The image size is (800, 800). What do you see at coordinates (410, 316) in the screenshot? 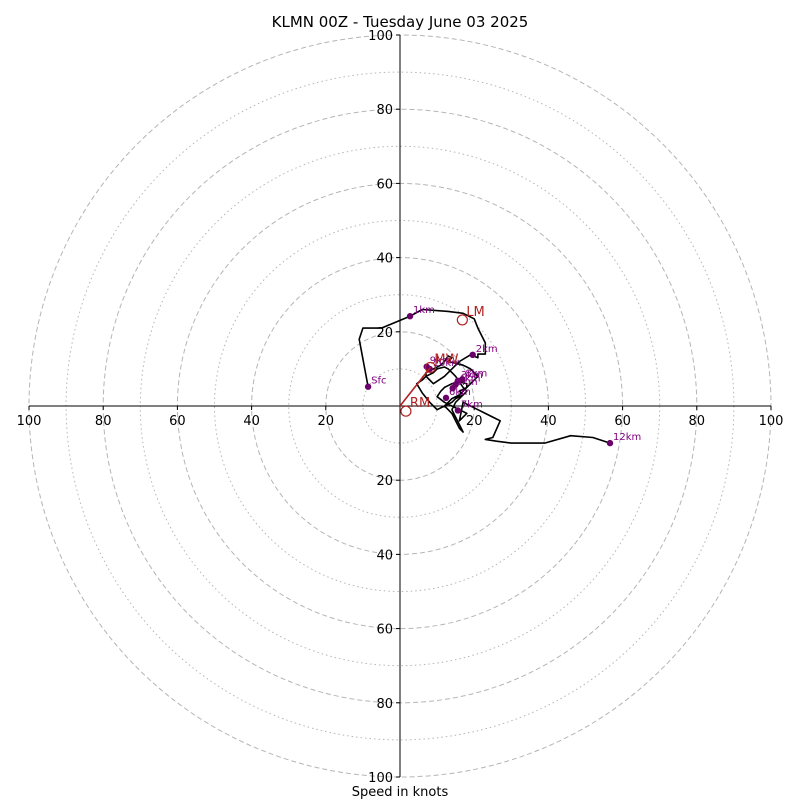
I see `height-point-1km` at bounding box center [410, 316].